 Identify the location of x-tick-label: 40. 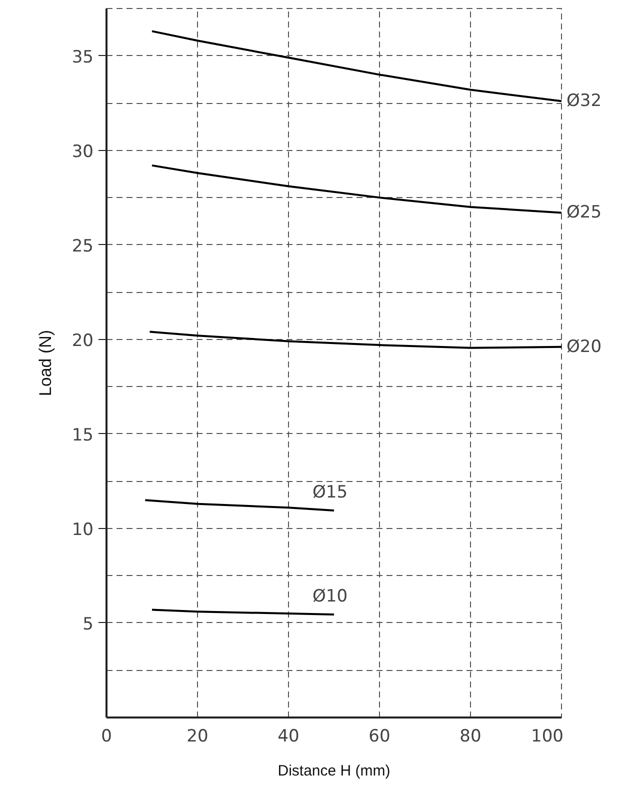
(289, 736).